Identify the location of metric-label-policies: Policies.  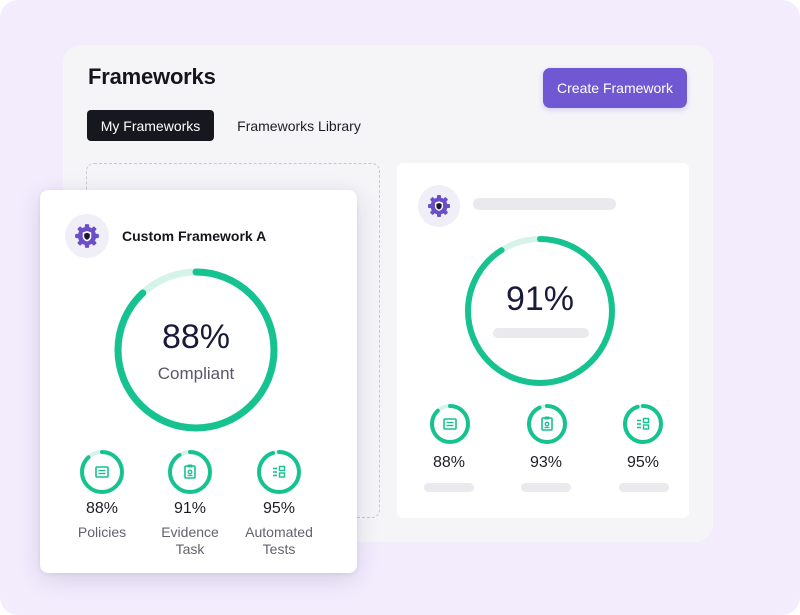
(102, 532).